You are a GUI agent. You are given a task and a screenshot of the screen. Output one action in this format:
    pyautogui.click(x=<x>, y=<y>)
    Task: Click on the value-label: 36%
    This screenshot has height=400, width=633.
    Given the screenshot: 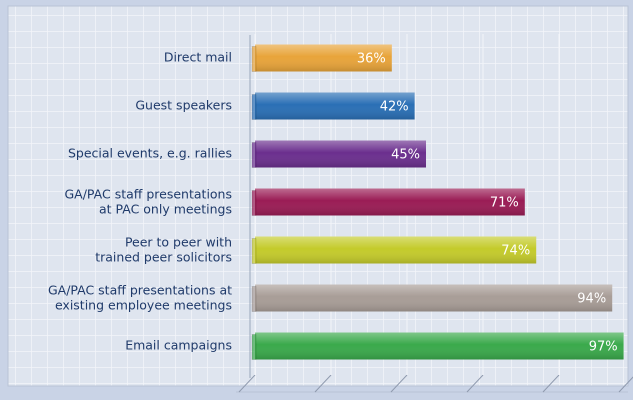 What is the action you would take?
    pyautogui.click(x=371, y=59)
    